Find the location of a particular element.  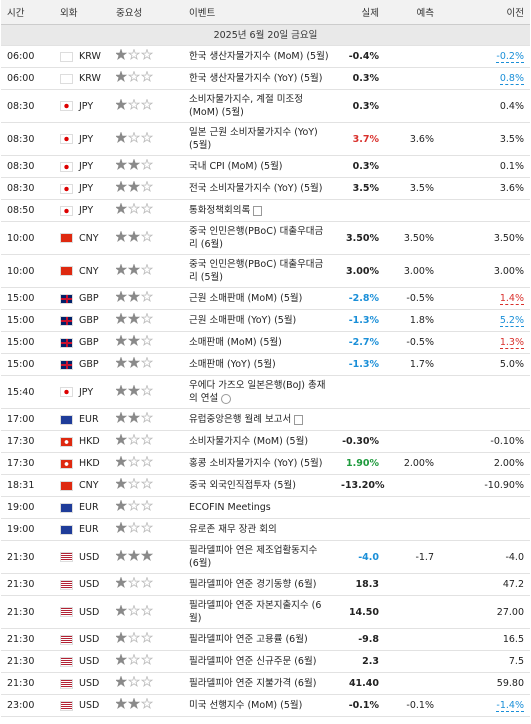

currency-cell: JPY is located at coordinates (82, 106).